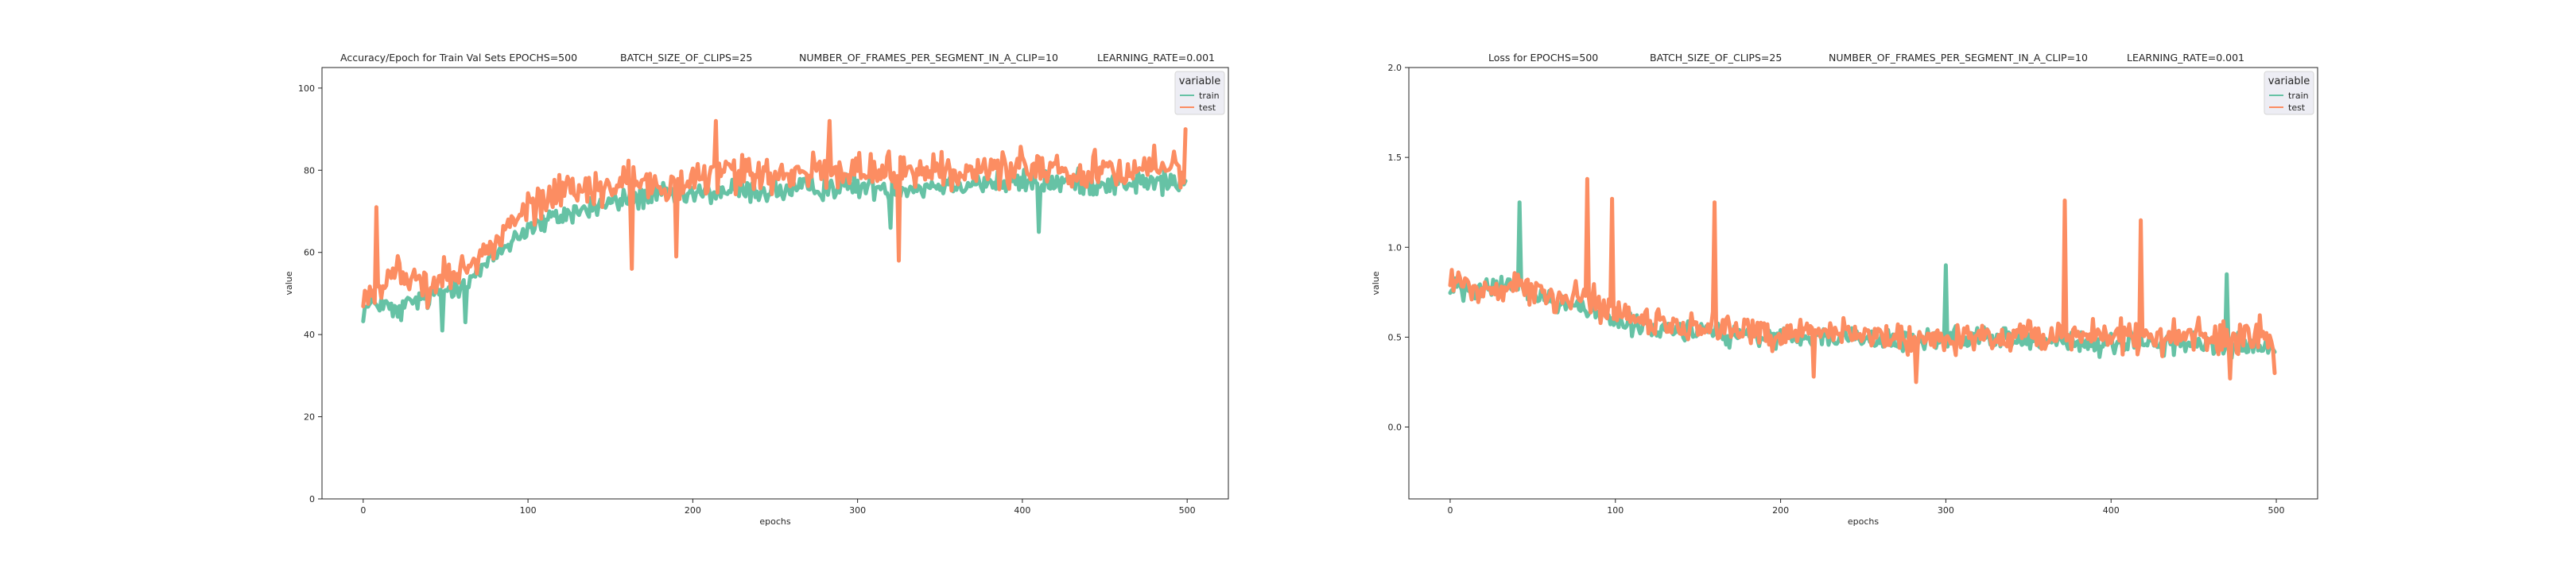  Describe the element at coordinates (306, 88) in the screenshot. I see `y-tick-label: 100` at that location.